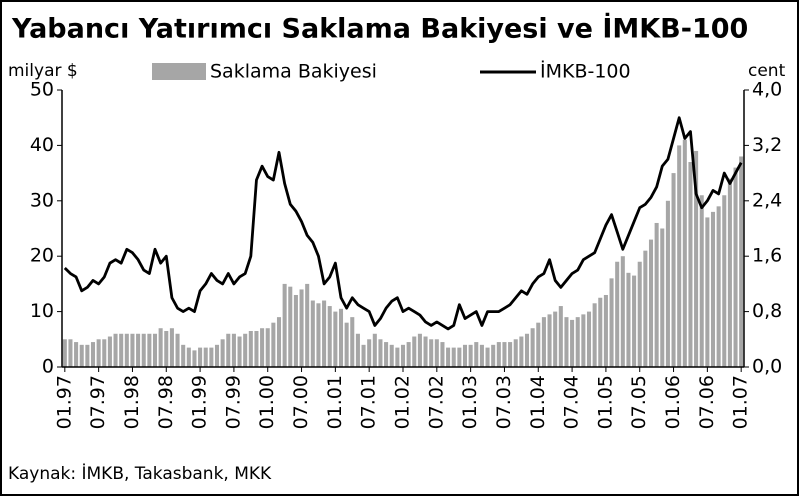 Image resolution: width=799 pixels, height=496 pixels. What do you see at coordinates (293, 72) in the screenshot?
I see `legend-label: Saklama Bakiyesi` at bounding box center [293, 72].